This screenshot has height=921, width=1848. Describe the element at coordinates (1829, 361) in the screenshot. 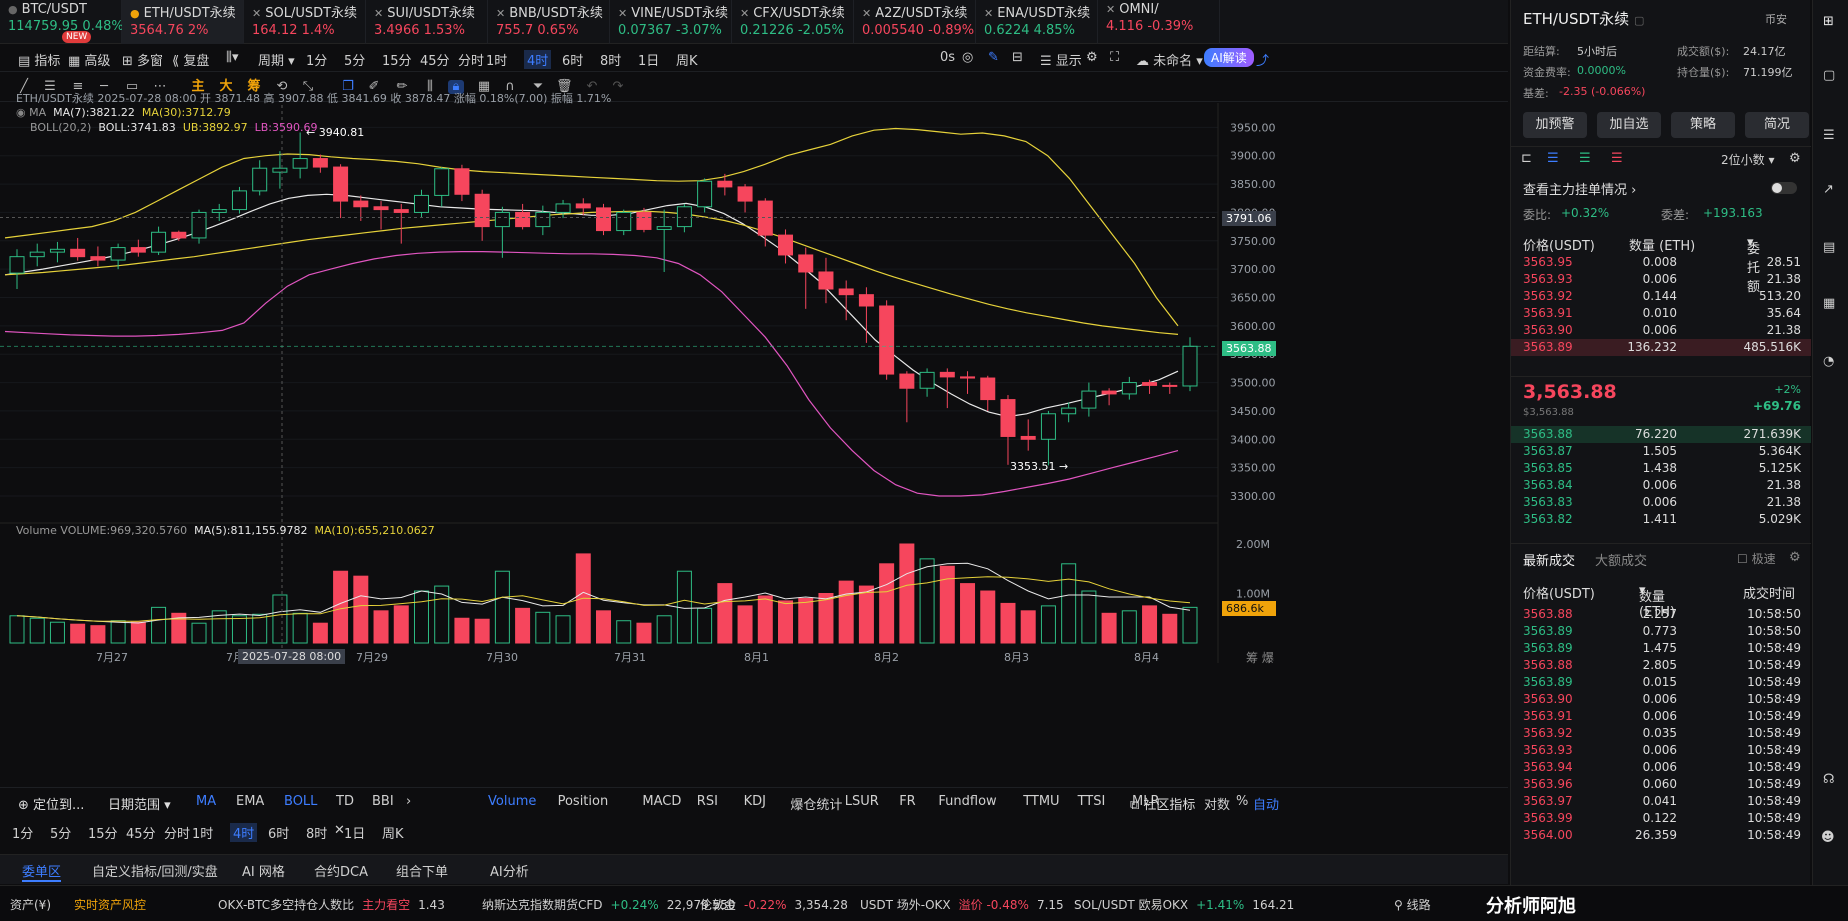

I see `gauge-icon: ◔` at that location.